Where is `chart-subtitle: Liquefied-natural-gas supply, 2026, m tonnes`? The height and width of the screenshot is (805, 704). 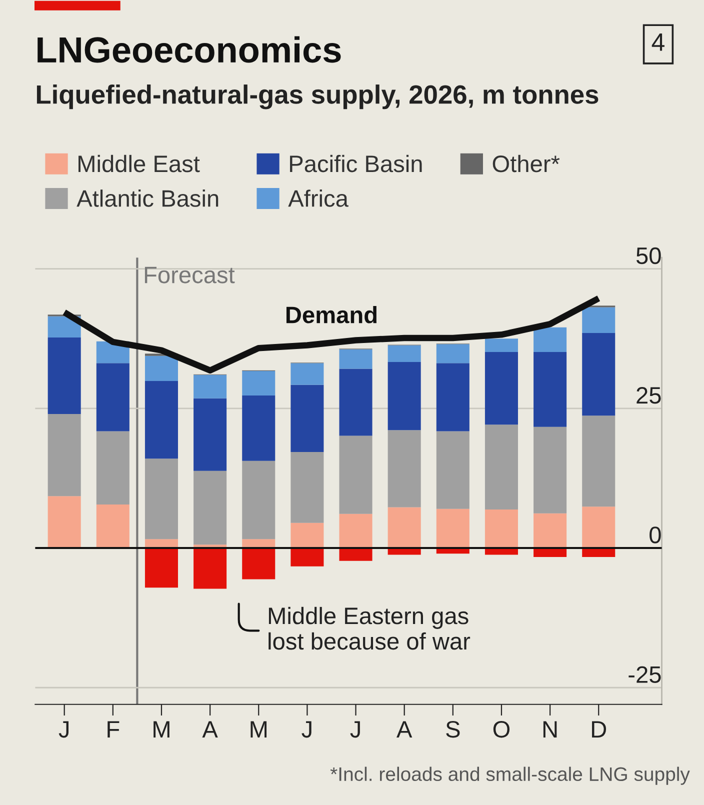 chart-subtitle: Liquefied-natural-gas supply, 2026, m tonnes is located at coordinates (317, 97).